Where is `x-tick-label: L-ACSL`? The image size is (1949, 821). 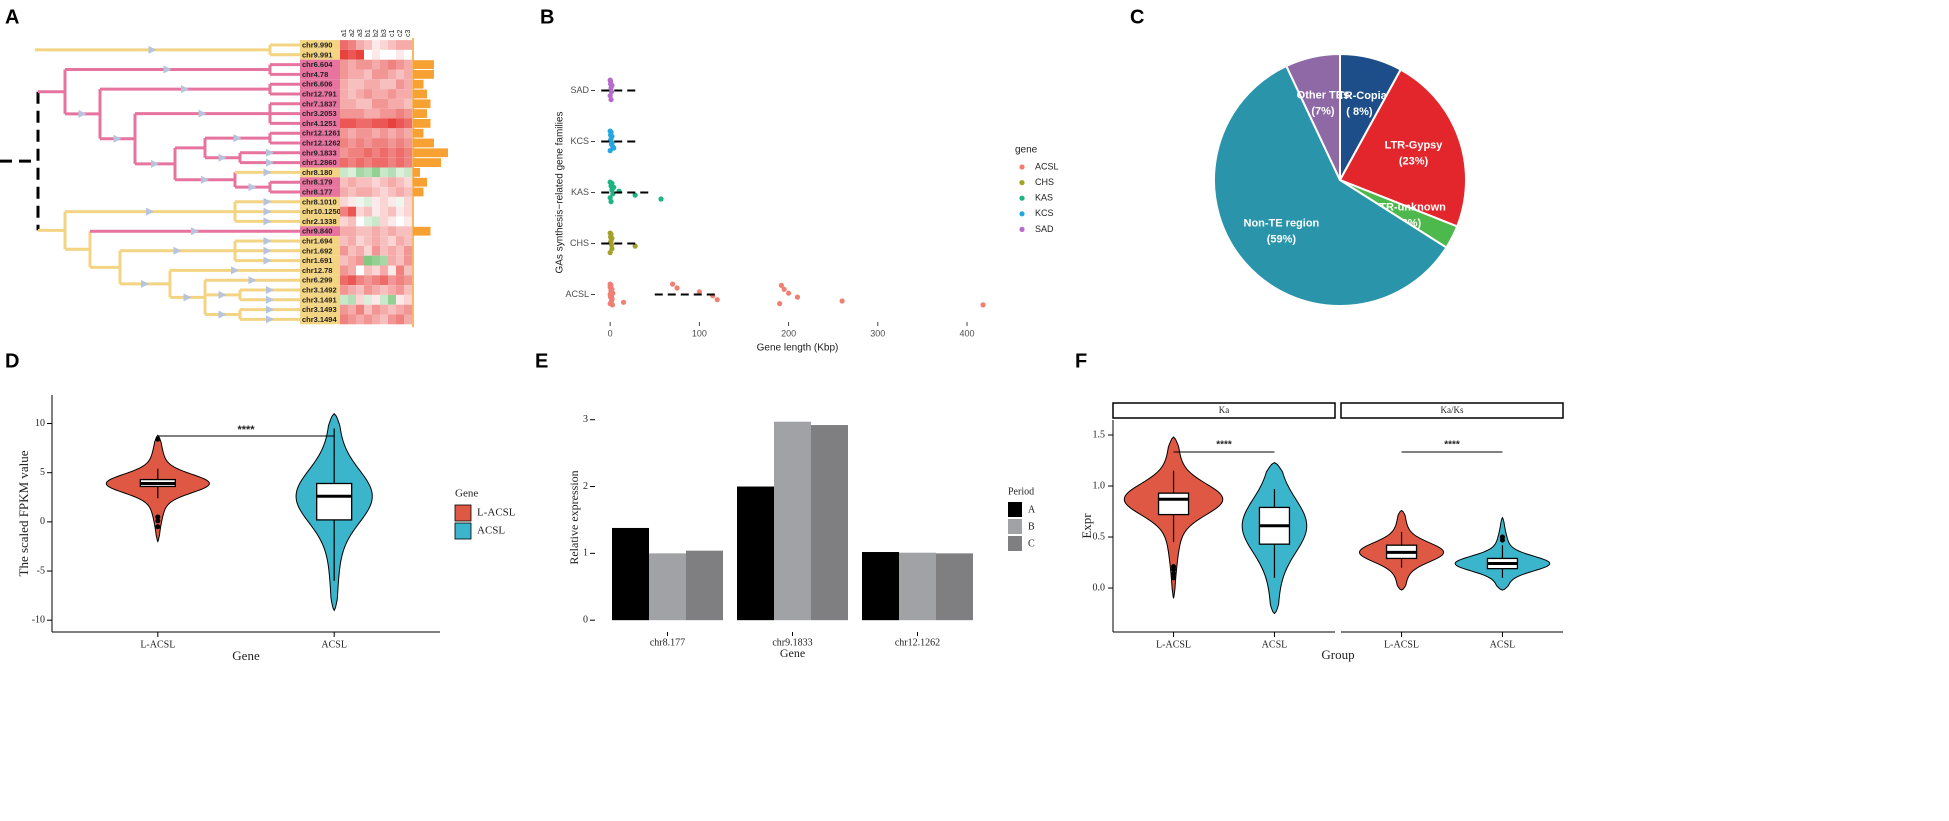 x-tick-label: L-ACSL is located at coordinates (1401, 644).